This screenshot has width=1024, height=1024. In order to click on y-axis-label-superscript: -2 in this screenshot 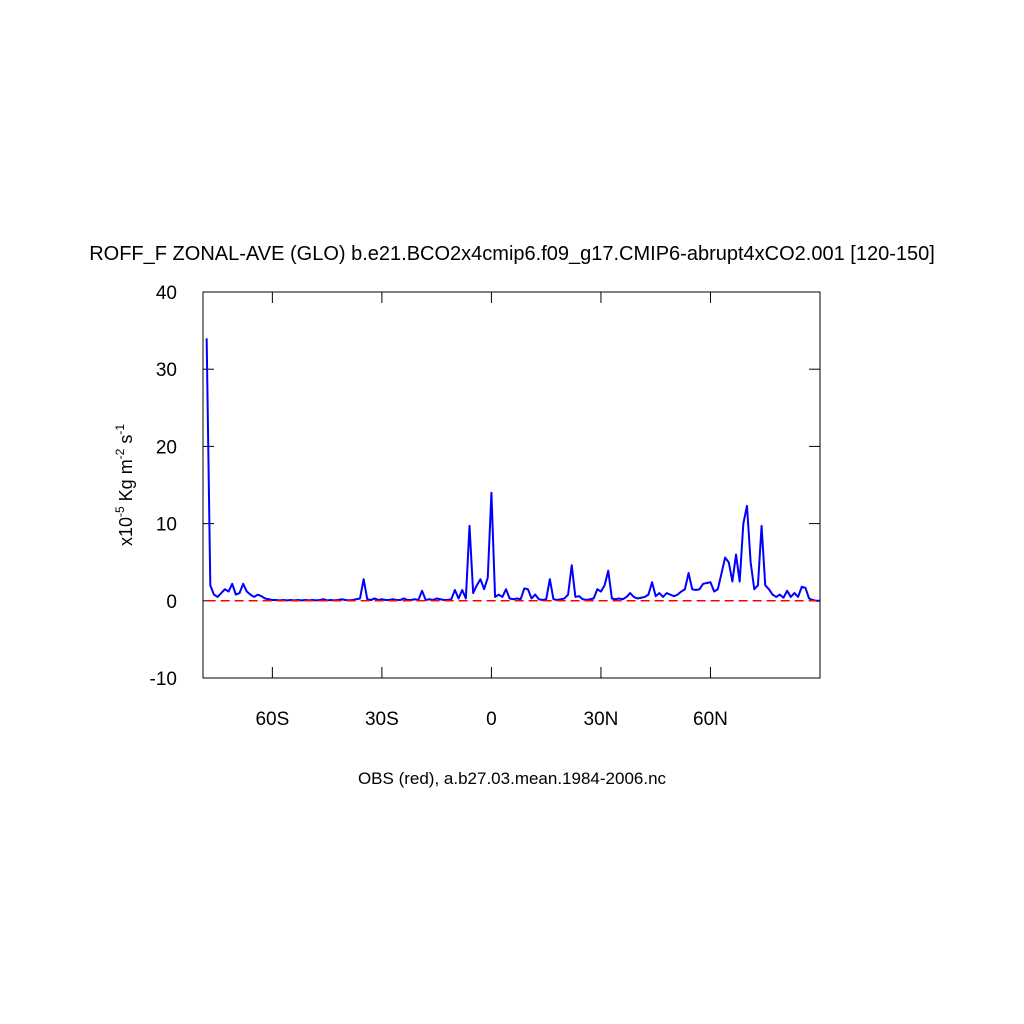, I will do `click(120, 453)`.